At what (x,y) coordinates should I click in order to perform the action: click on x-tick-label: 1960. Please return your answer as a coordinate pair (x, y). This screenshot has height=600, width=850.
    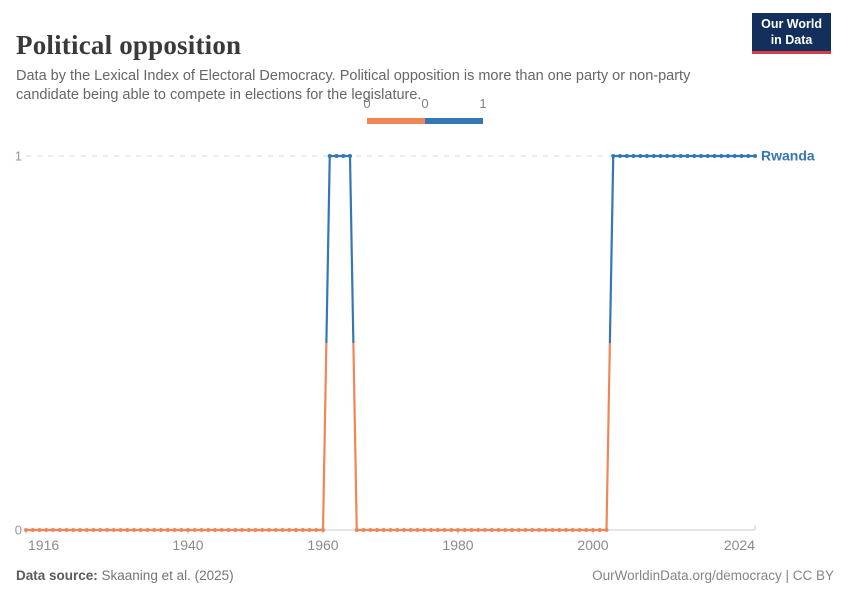
    Looking at the image, I should click on (322, 545).